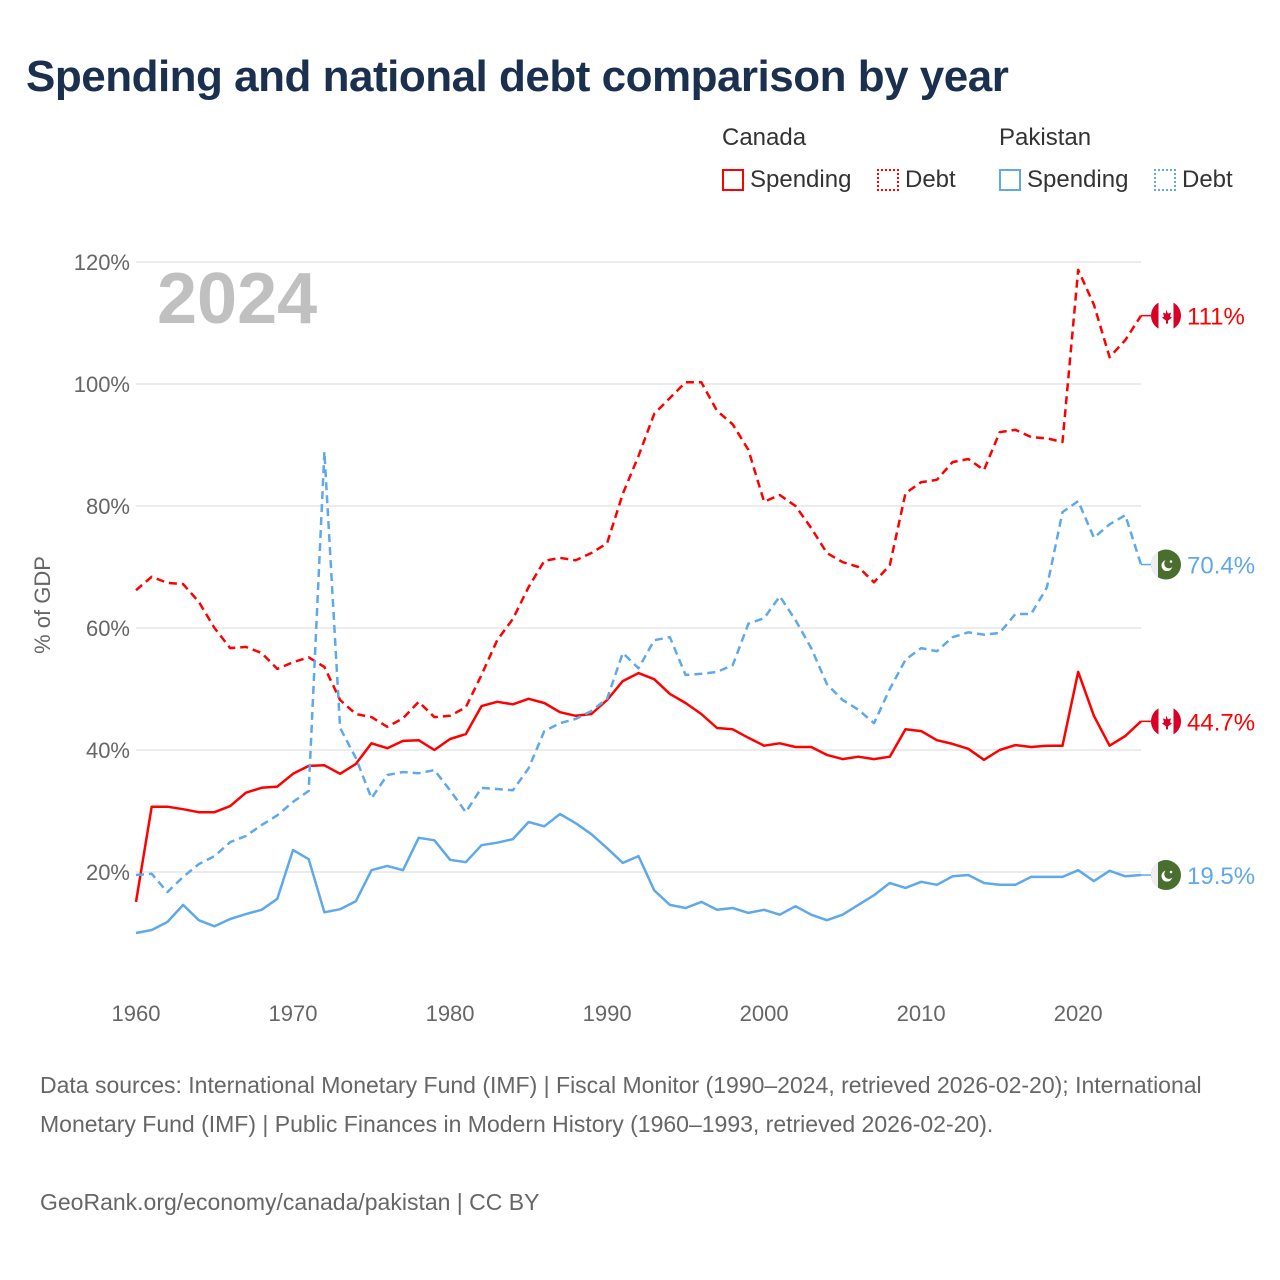 The image size is (1280, 1280). What do you see at coordinates (607, 1013) in the screenshot?
I see `x-tick-label: 1990` at bounding box center [607, 1013].